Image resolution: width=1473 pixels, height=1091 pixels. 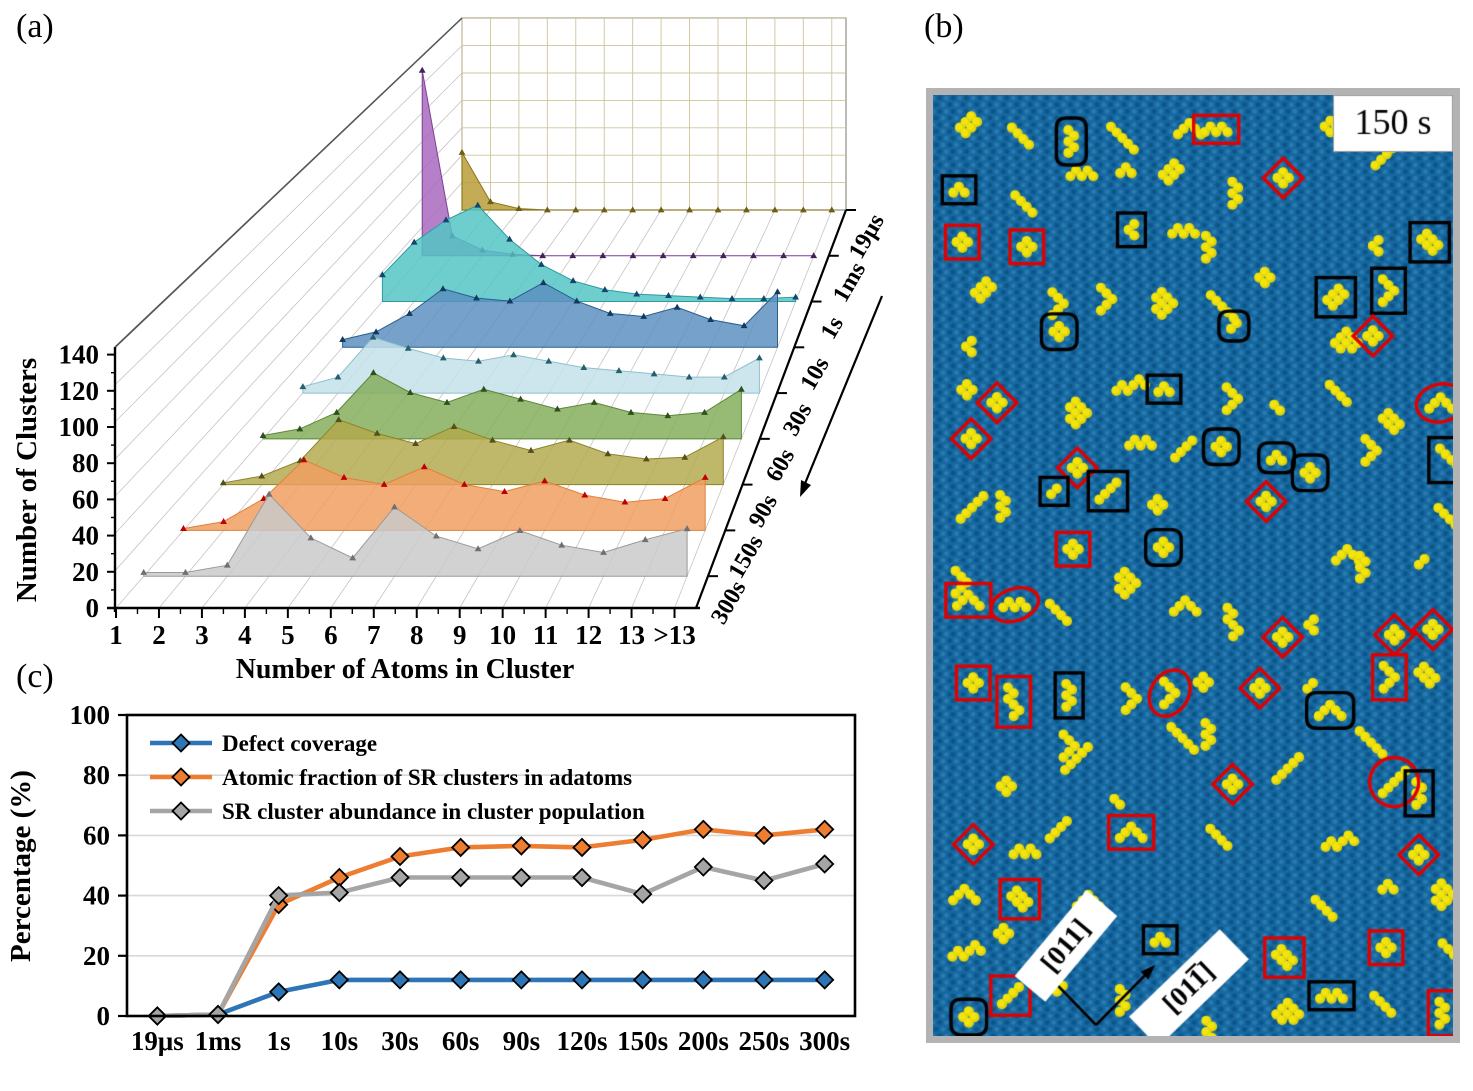 I want to click on x-tick-label: 200s, so click(x=703, y=1041).